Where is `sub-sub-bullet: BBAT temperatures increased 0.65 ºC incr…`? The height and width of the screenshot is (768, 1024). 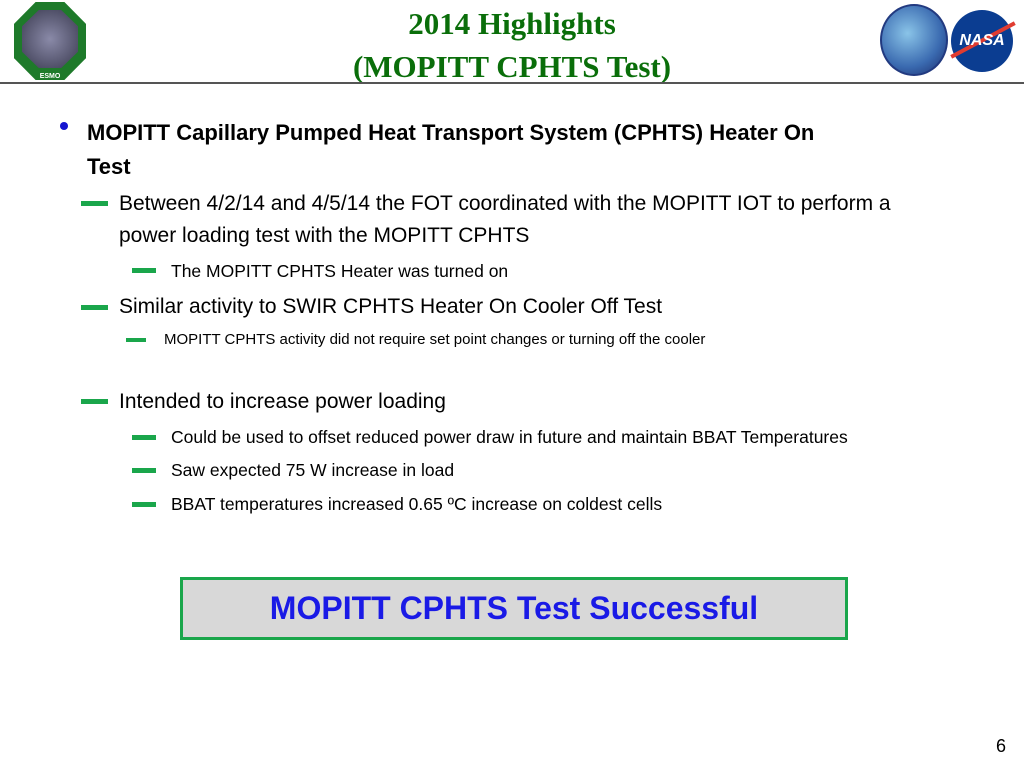
sub-sub-bullet: BBAT temperatures increased 0.65 ºC incr… is located at coordinates (417, 504).